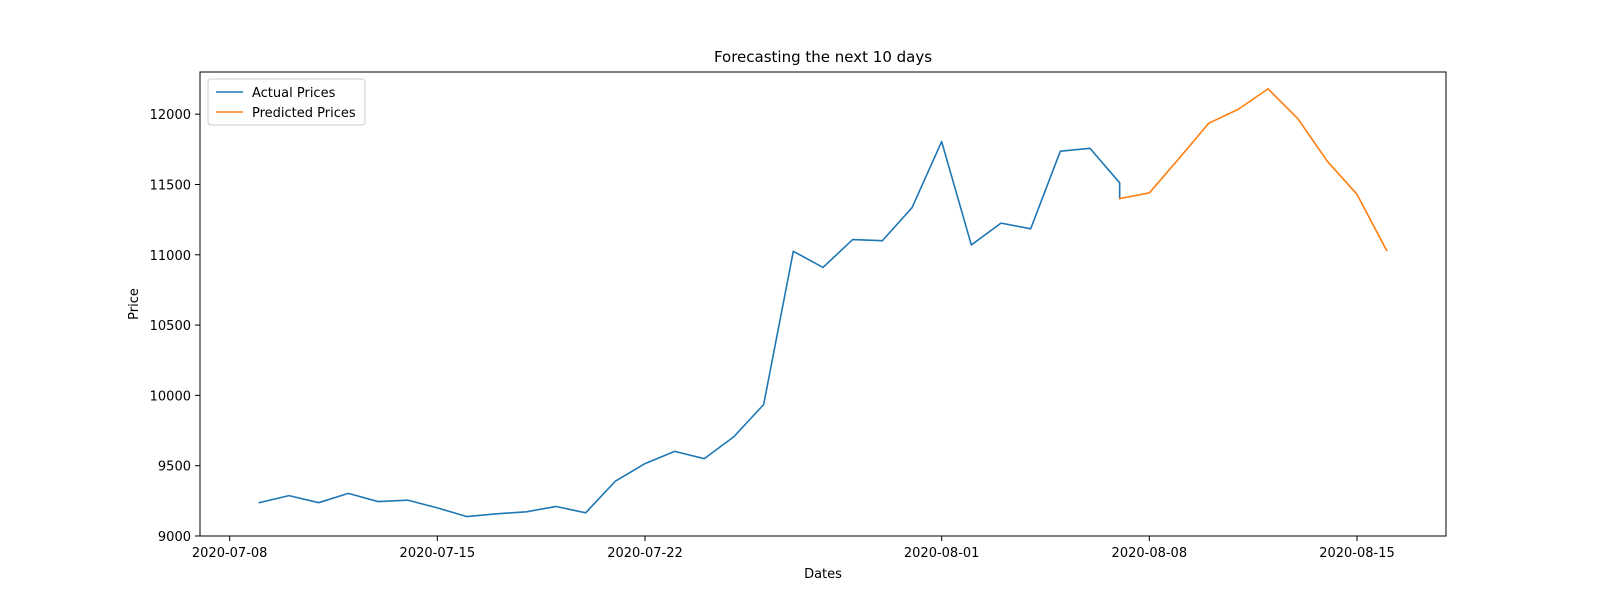 The image size is (1600, 600). Describe the element at coordinates (304, 113) in the screenshot. I see `legend-label: Predicted Prices` at that location.